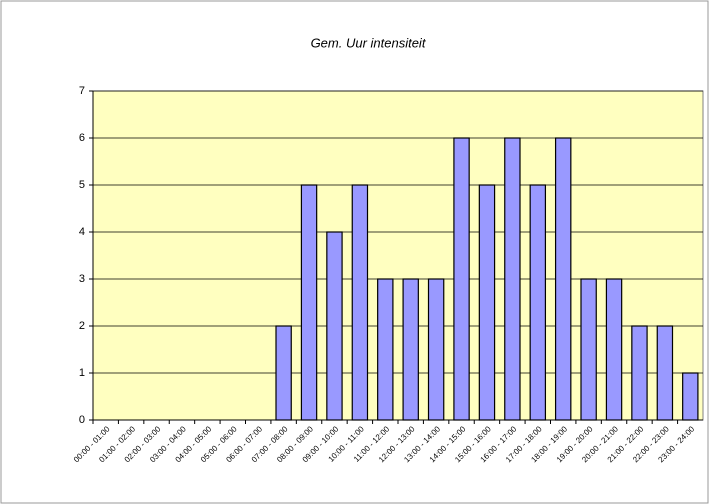  What do you see at coordinates (369, 42) in the screenshot?
I see `chart-title: Gem. Uur intensiteit` at bounding box center [369, 42].